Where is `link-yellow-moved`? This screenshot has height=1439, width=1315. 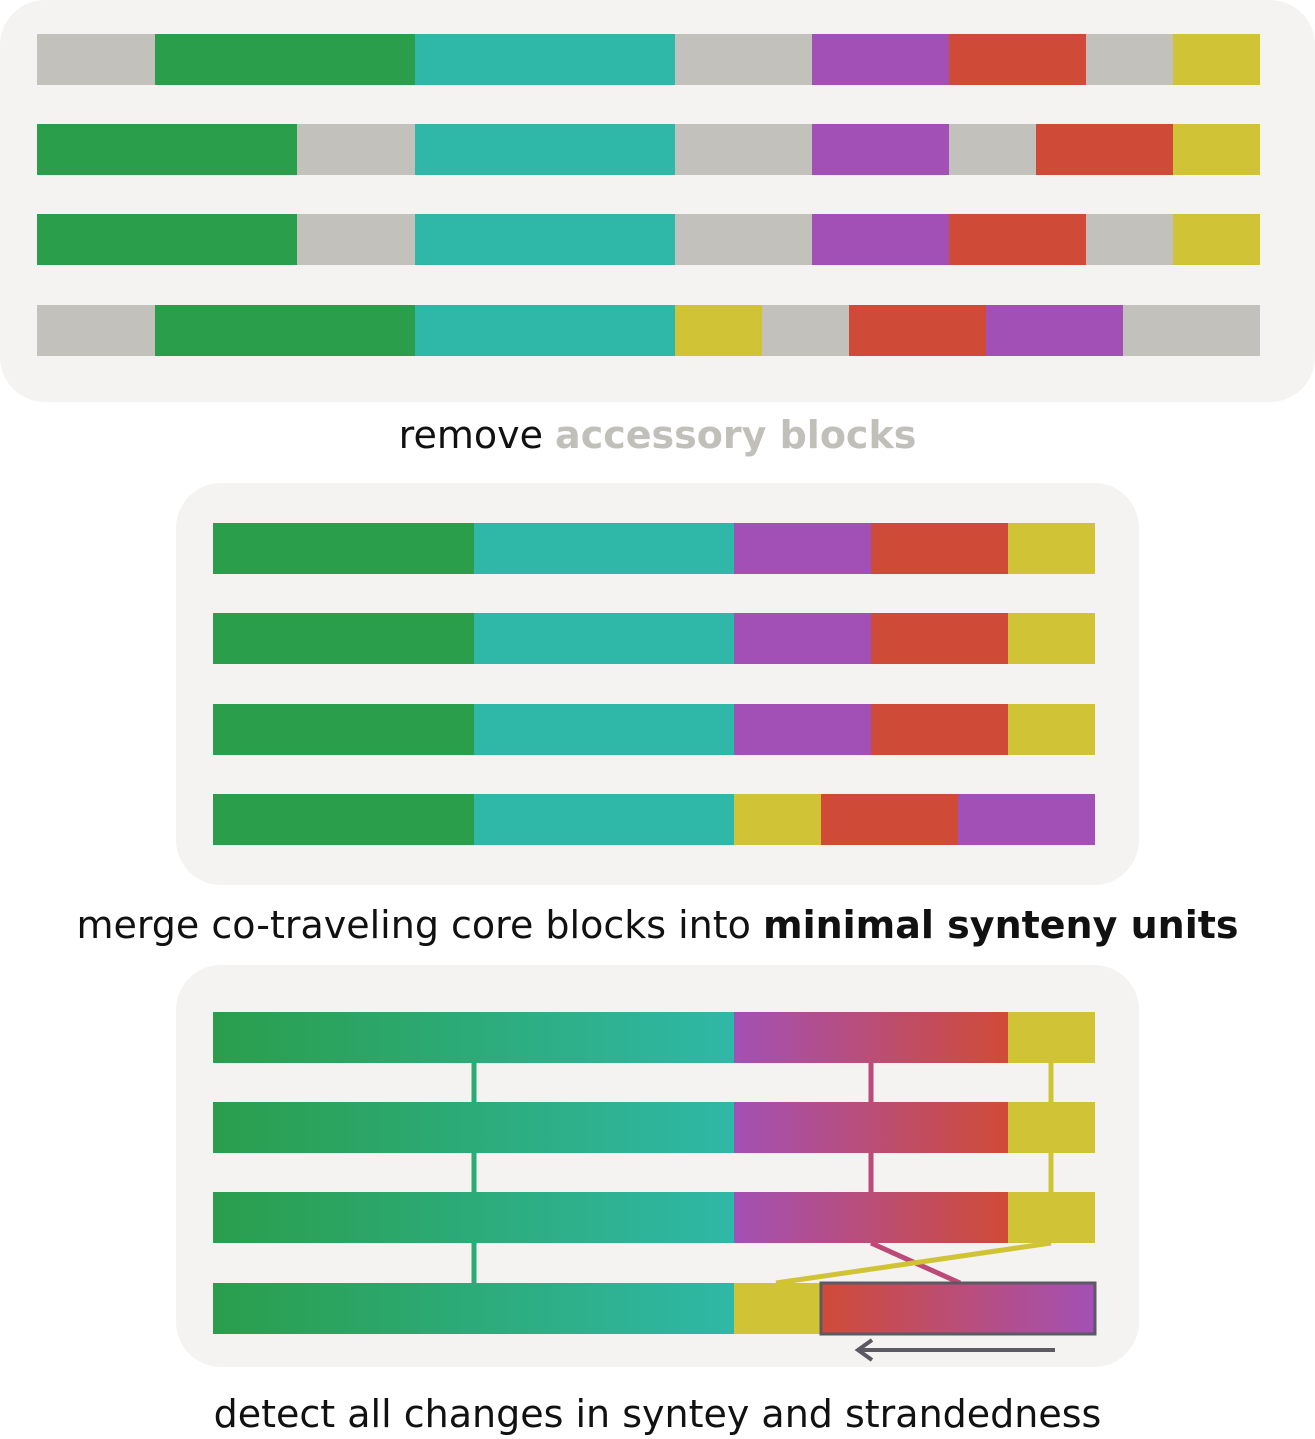 link-yellow-moved is located at coordinates (913, 1263).